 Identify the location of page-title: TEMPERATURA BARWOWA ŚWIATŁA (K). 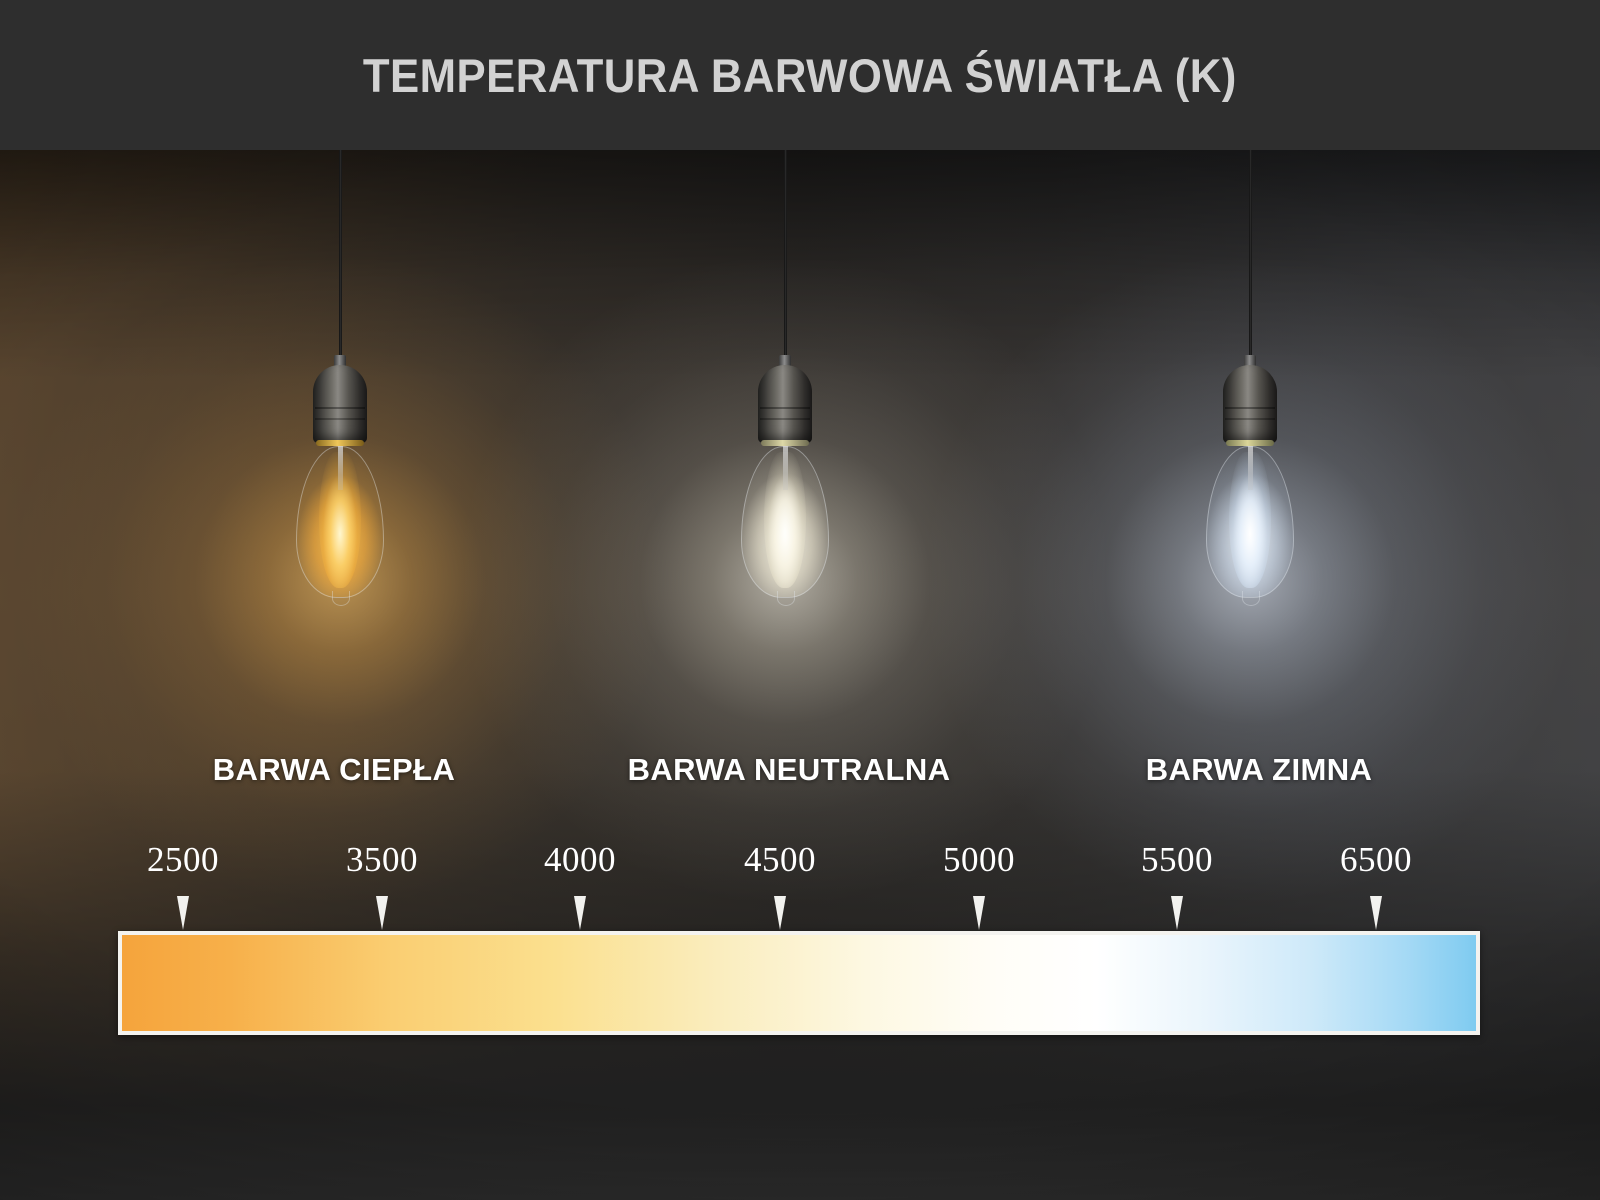
(800, 75).